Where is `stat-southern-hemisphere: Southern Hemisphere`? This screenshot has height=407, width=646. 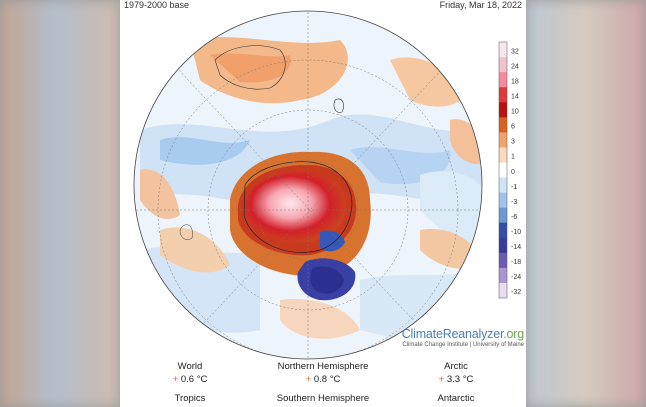
stat-southern-hemisphere: Southern Hemisphere is located at coordinates (323, 398).